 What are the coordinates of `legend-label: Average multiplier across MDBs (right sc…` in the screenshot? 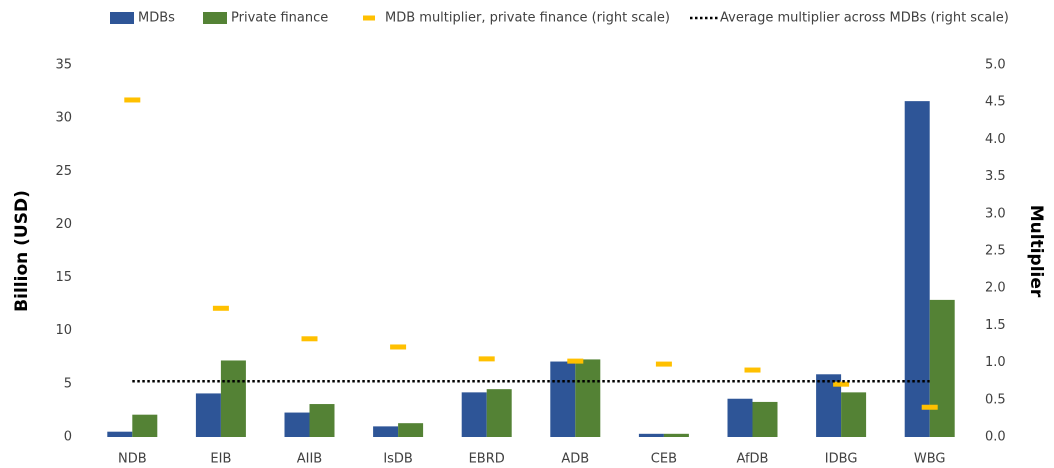 It's located at (864, 18).